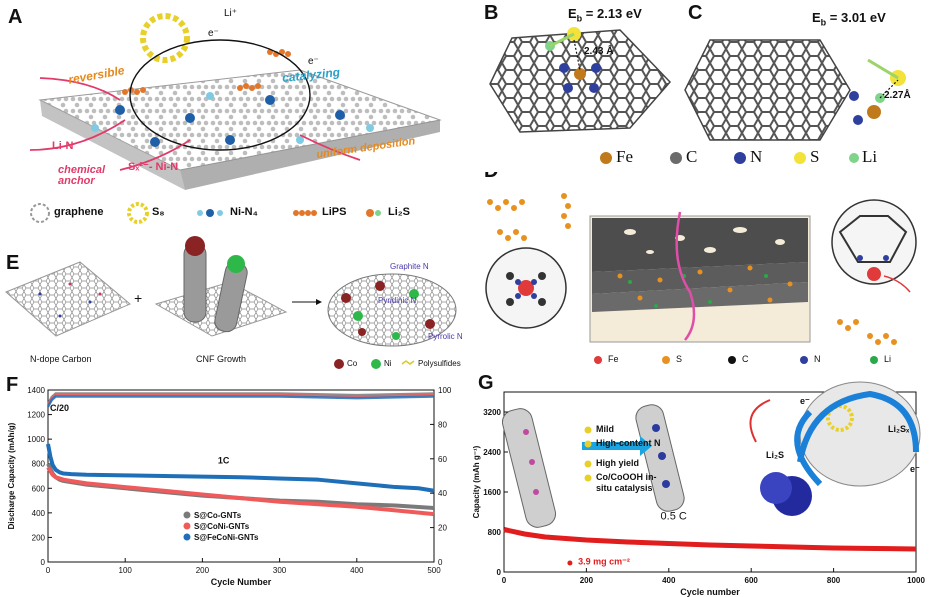  I want to click on panel-bc-molecules, so click(697, 95).